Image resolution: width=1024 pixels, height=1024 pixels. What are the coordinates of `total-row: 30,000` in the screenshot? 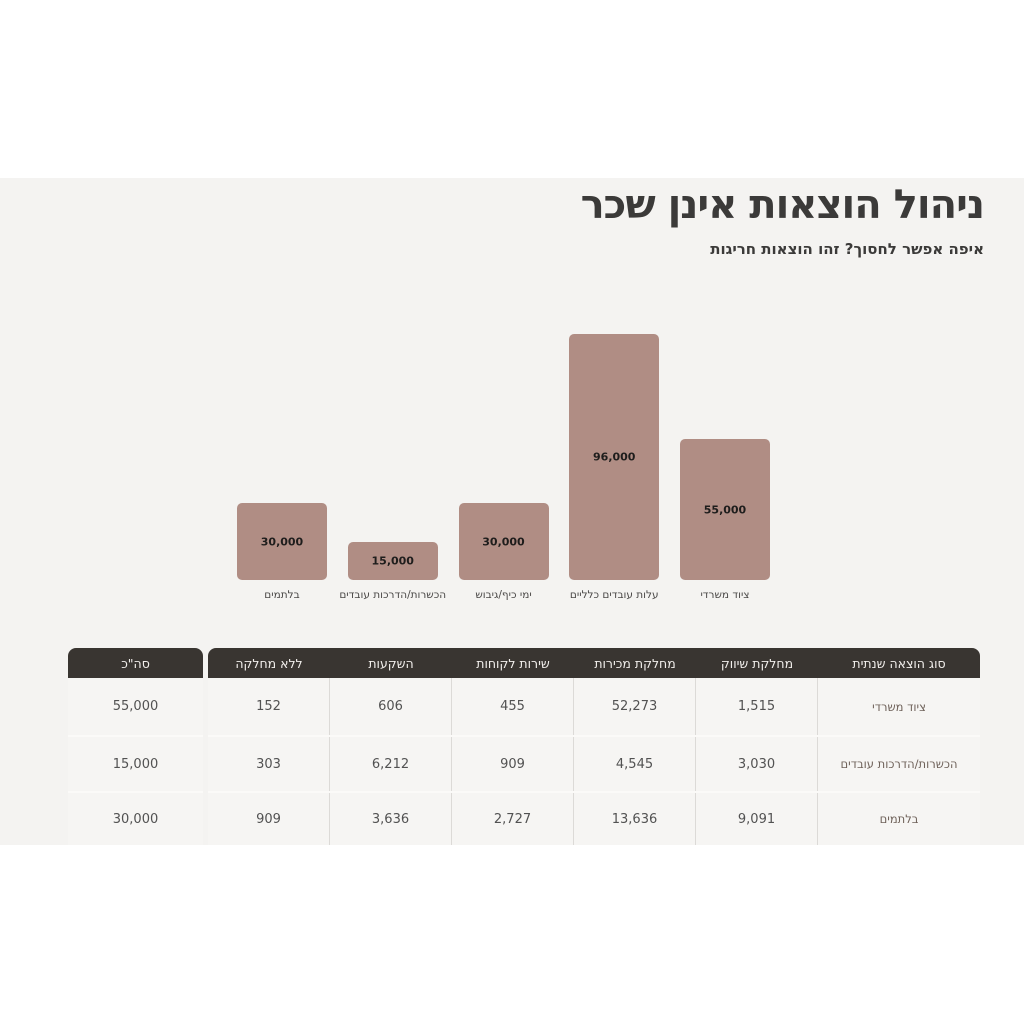 It's located at (135, 818).